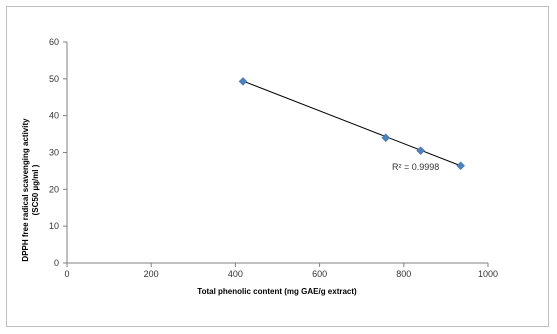 The height and width of the screenshot is (334, 557). What do you see at coordinates (403, 274) in the screenshot?
I see `x-tick-label: 800` at bounding box center [403, 274].